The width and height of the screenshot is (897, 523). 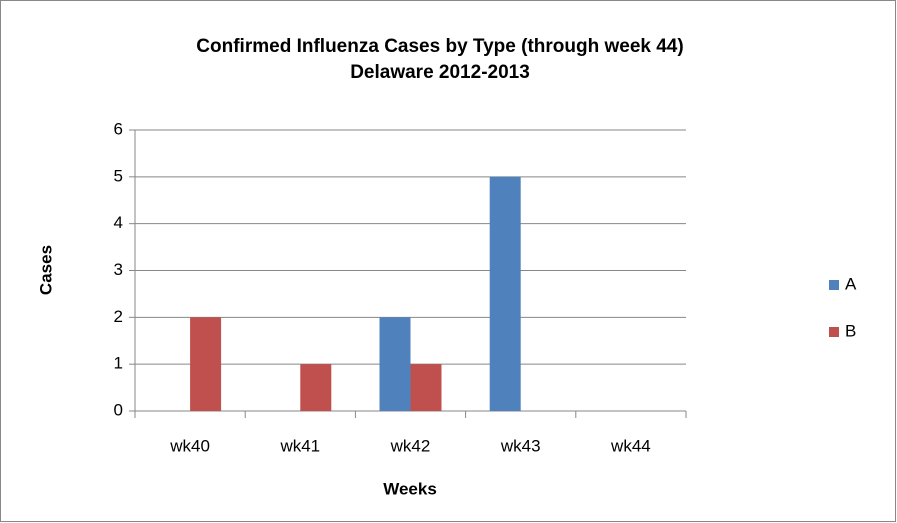 I want to click on y-tick-label: 5, so click(x=118, y=175).